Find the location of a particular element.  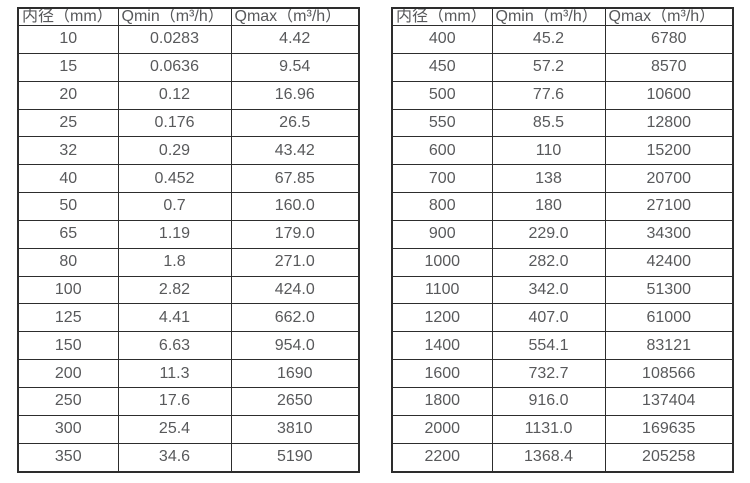

table-row: 20 0.12 16.96 is located at coordinates (188, 95).